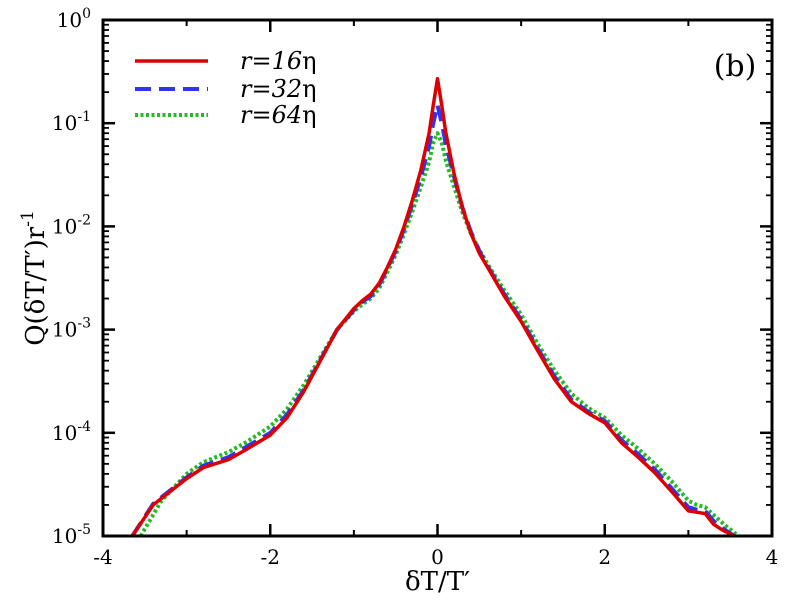 This screenshot has height=603, width=803. Describe the element at coordinates (74, 19) in the screenshot. I see `y-tick-label: 10⁰` at that location.